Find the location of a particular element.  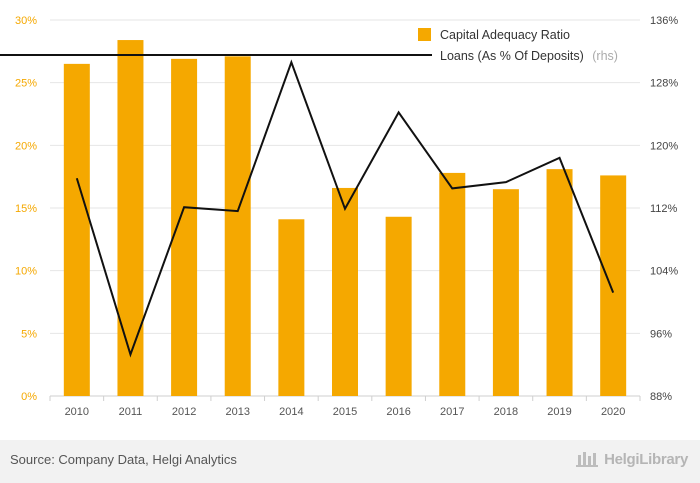

x-tick-label: 2019 is located at coordinates (559, 412).